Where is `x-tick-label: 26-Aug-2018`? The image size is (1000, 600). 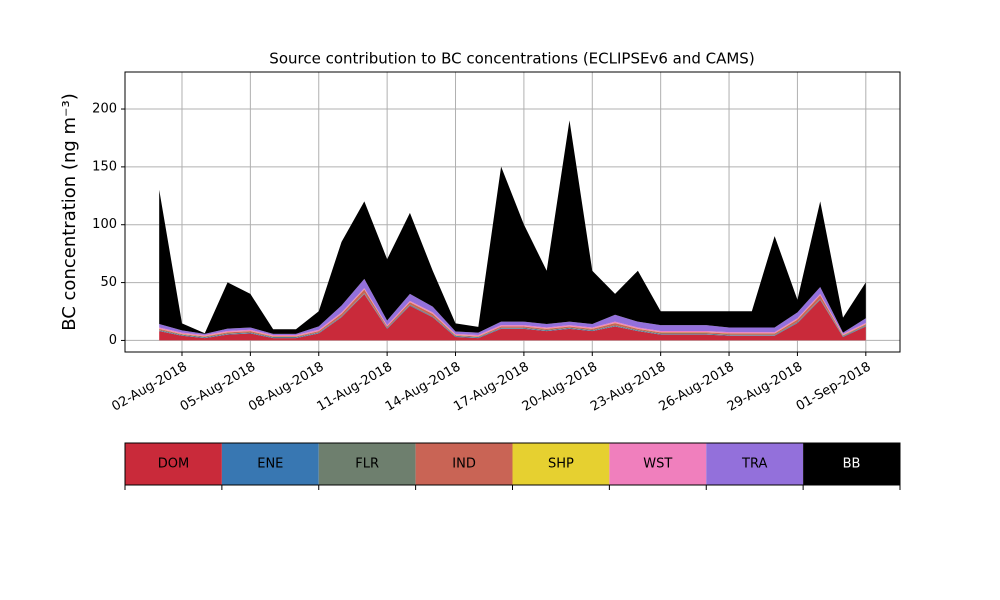
x-tick-label: 26-Aug-2018 is located at coordinates (696, 387).